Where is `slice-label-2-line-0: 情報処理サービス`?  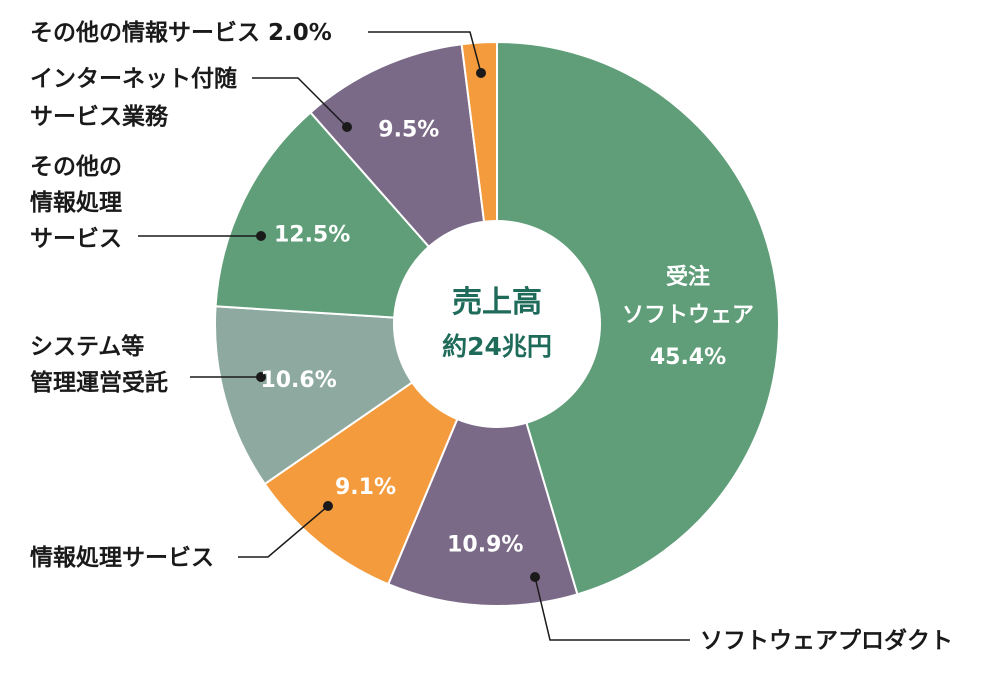
slice-label-2-line-0: 情報処理サービス is located at coordinates (122, 557).